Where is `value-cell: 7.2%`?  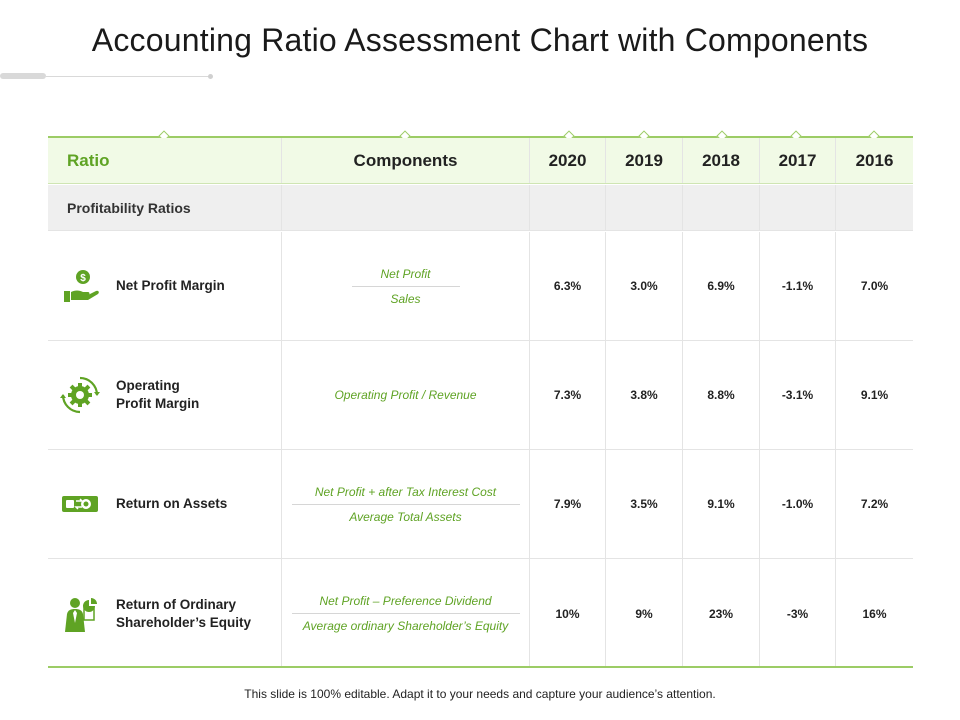
value-cell: 7.2% is located at coordinates (874, 504).